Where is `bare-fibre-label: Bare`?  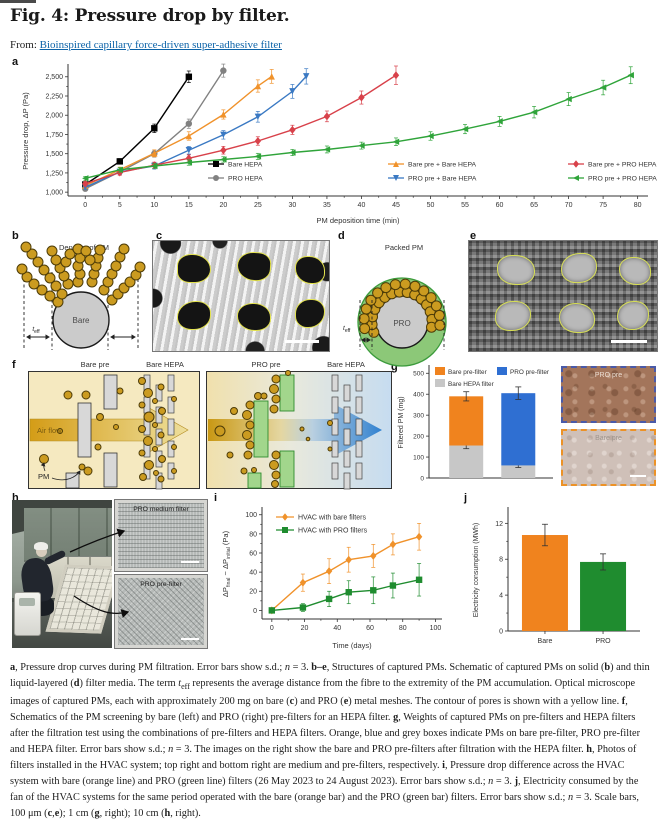 bare-fibre-label: Bare is located at coordinates (81, 320).